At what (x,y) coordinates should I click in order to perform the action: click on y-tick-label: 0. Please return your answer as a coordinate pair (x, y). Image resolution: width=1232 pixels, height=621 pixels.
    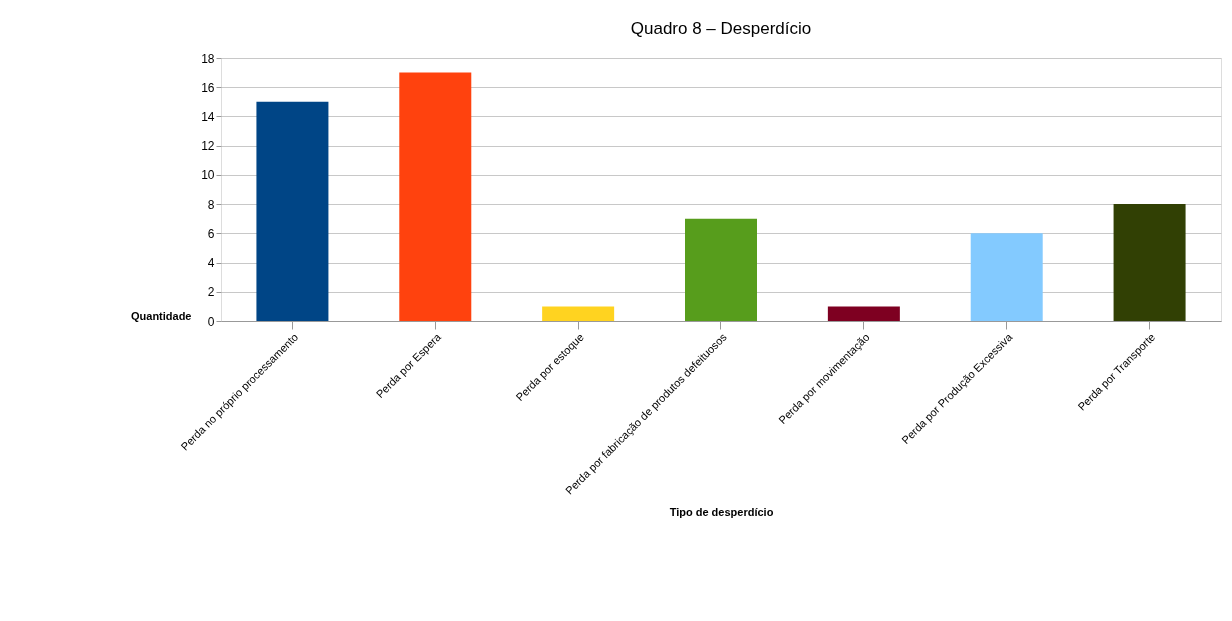
    Looking at the image, I should click on (211, 321).